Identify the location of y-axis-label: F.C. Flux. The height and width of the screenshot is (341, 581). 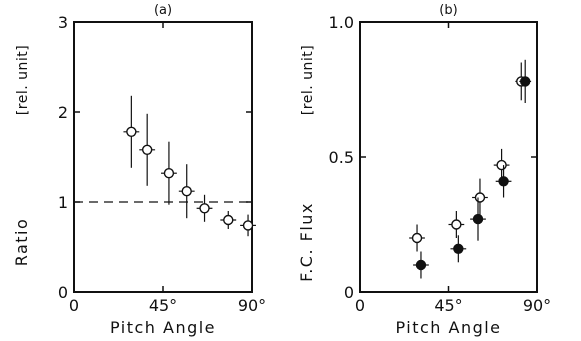
(306, 242).